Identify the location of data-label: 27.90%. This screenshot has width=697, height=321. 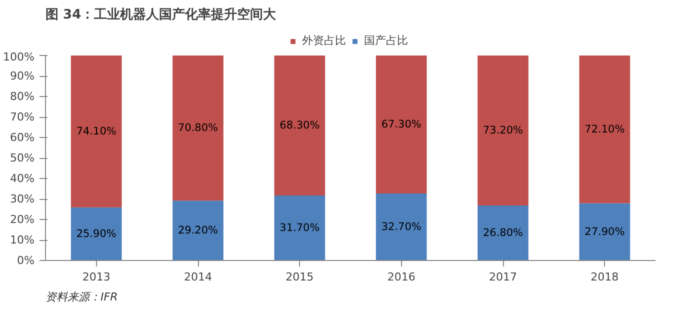
(604, 232).